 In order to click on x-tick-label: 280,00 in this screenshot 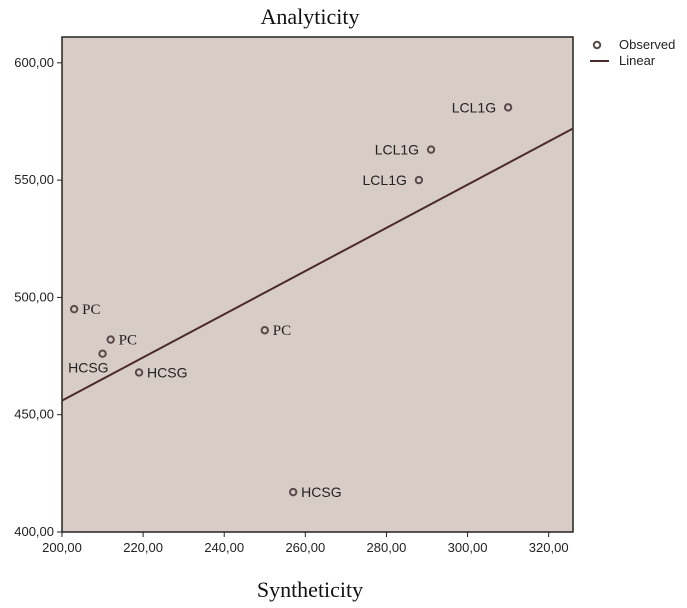, I will do `click(387, 547)`.